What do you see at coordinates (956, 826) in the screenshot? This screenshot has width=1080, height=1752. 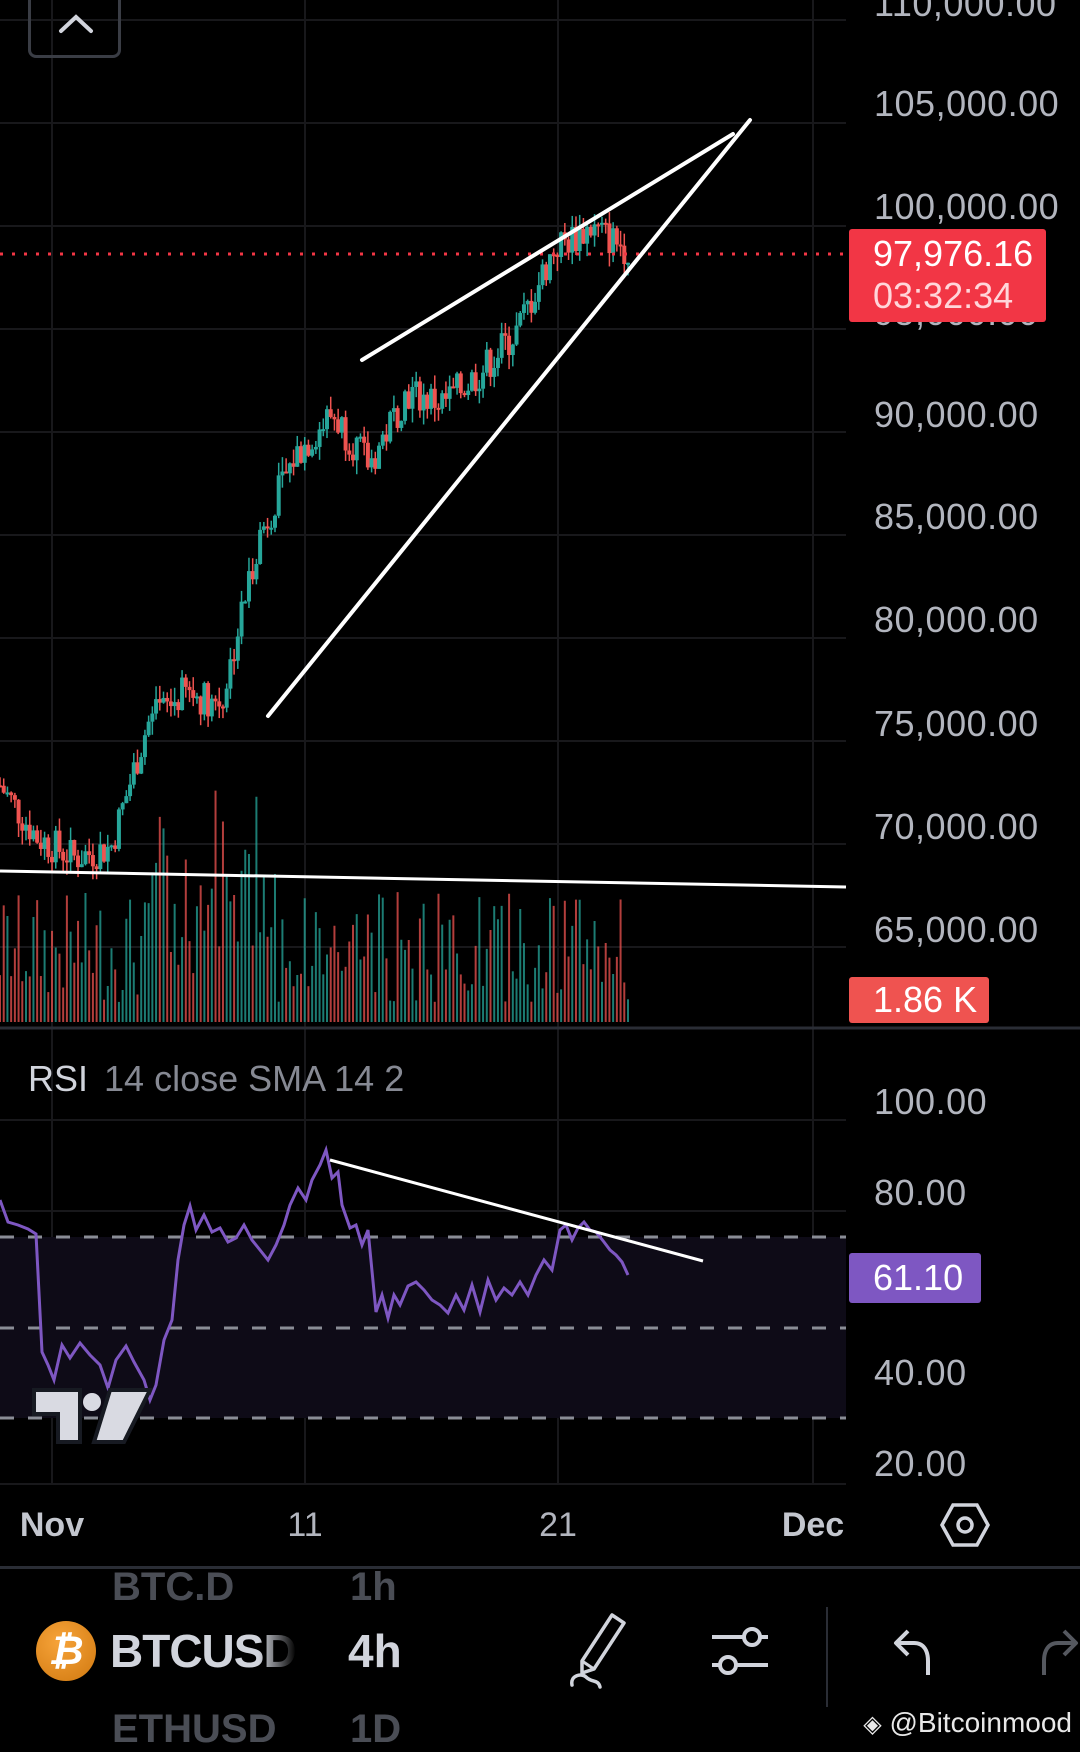 I see `price-label: 70,000.00` at bounding box center [956, 826].